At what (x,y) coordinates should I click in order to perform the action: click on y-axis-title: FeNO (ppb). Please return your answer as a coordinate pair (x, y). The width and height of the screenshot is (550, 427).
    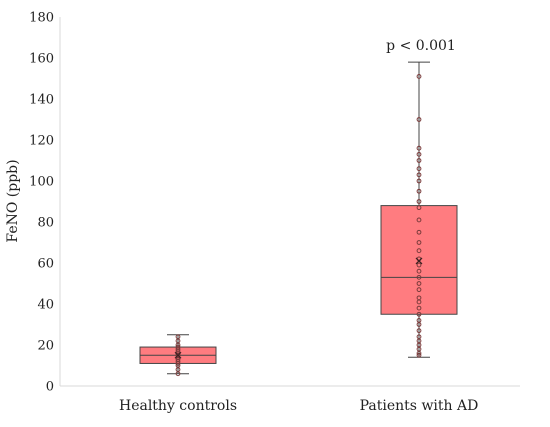
    Looking at the image, I should click on (13, 200).